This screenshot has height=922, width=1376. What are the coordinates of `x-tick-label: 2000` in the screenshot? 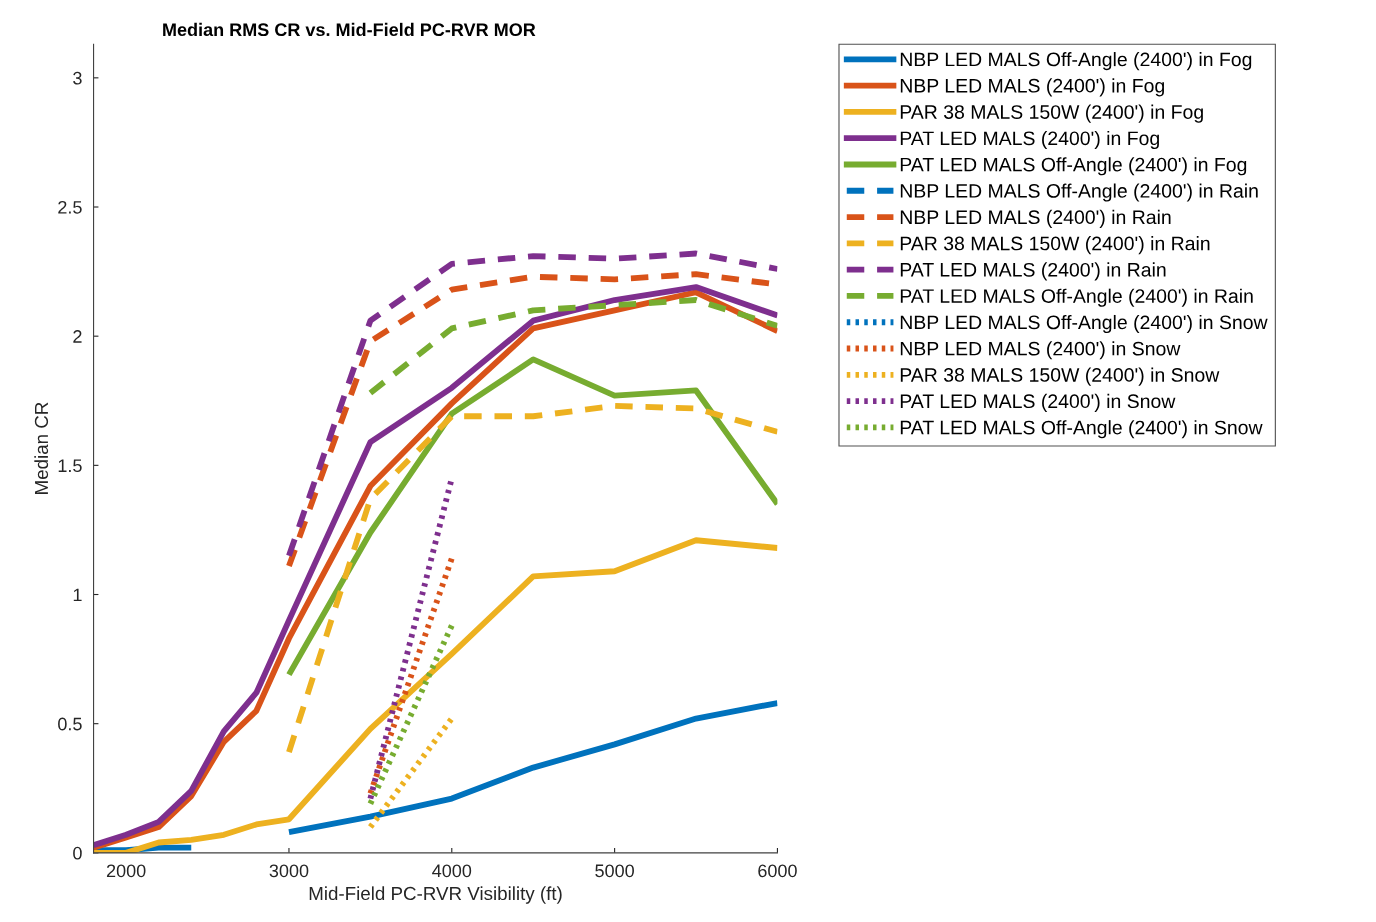 It's located at (126, 871).